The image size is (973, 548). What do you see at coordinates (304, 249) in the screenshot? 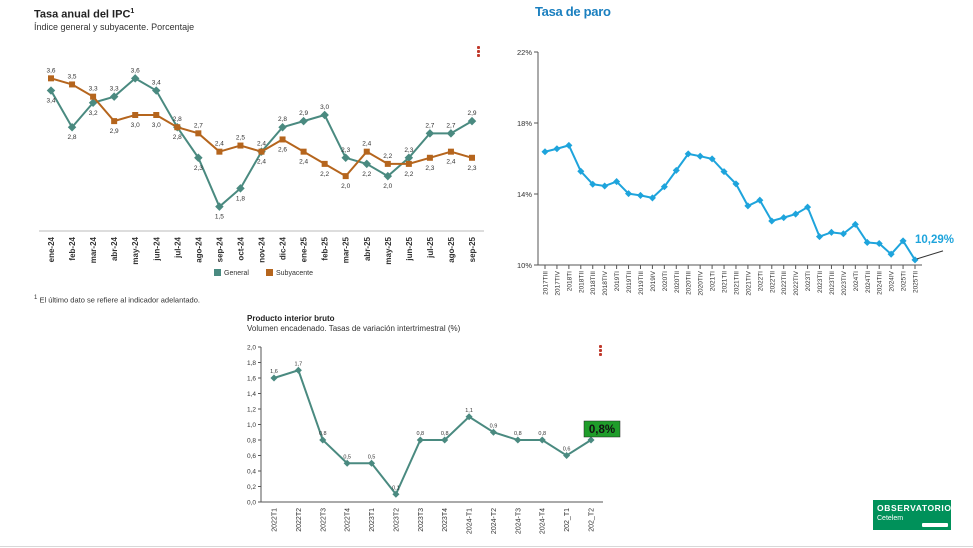
I see `x-tick-label: ene-25` at bounding box center [304, 249].